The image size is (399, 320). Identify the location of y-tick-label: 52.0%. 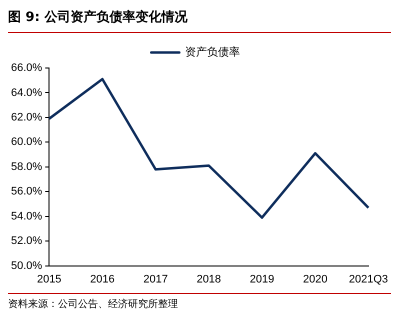
(26, 241).